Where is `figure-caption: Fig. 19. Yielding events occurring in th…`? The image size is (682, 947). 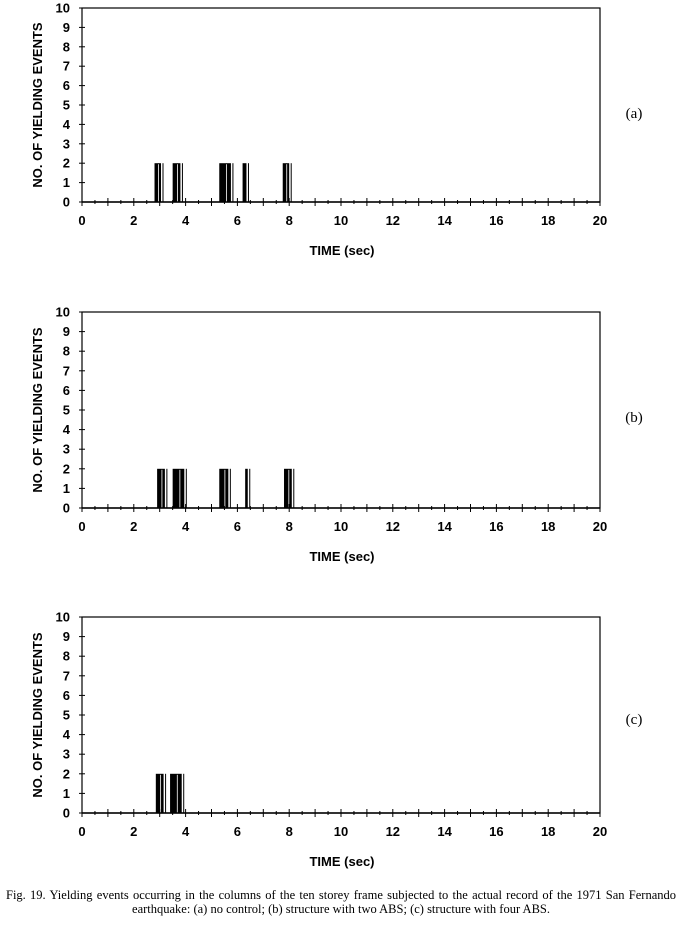
figure-caption: Fig. 19. Yielding events occurring in th… is located at coordinates (341, 902).